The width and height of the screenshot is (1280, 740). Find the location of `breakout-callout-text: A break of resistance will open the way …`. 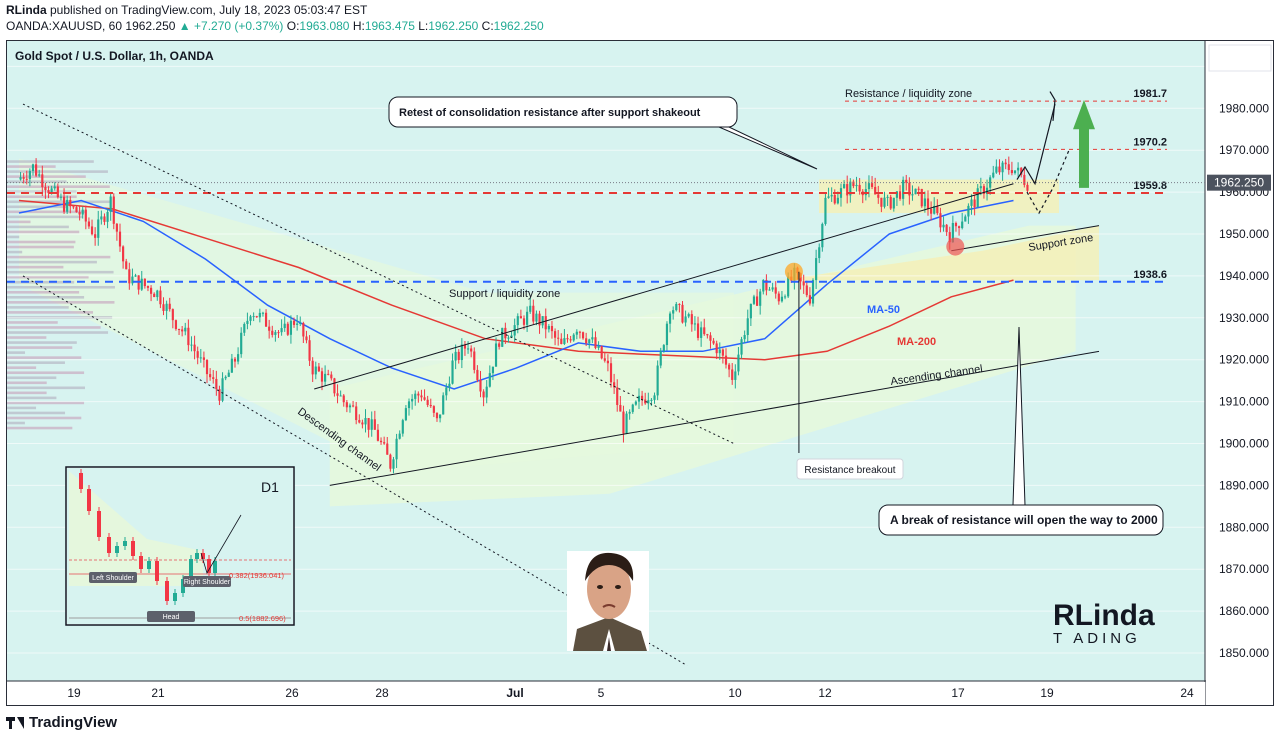

breakout-callout-text: A break of resistance will open the way … is located at coordinates (1024, 520).